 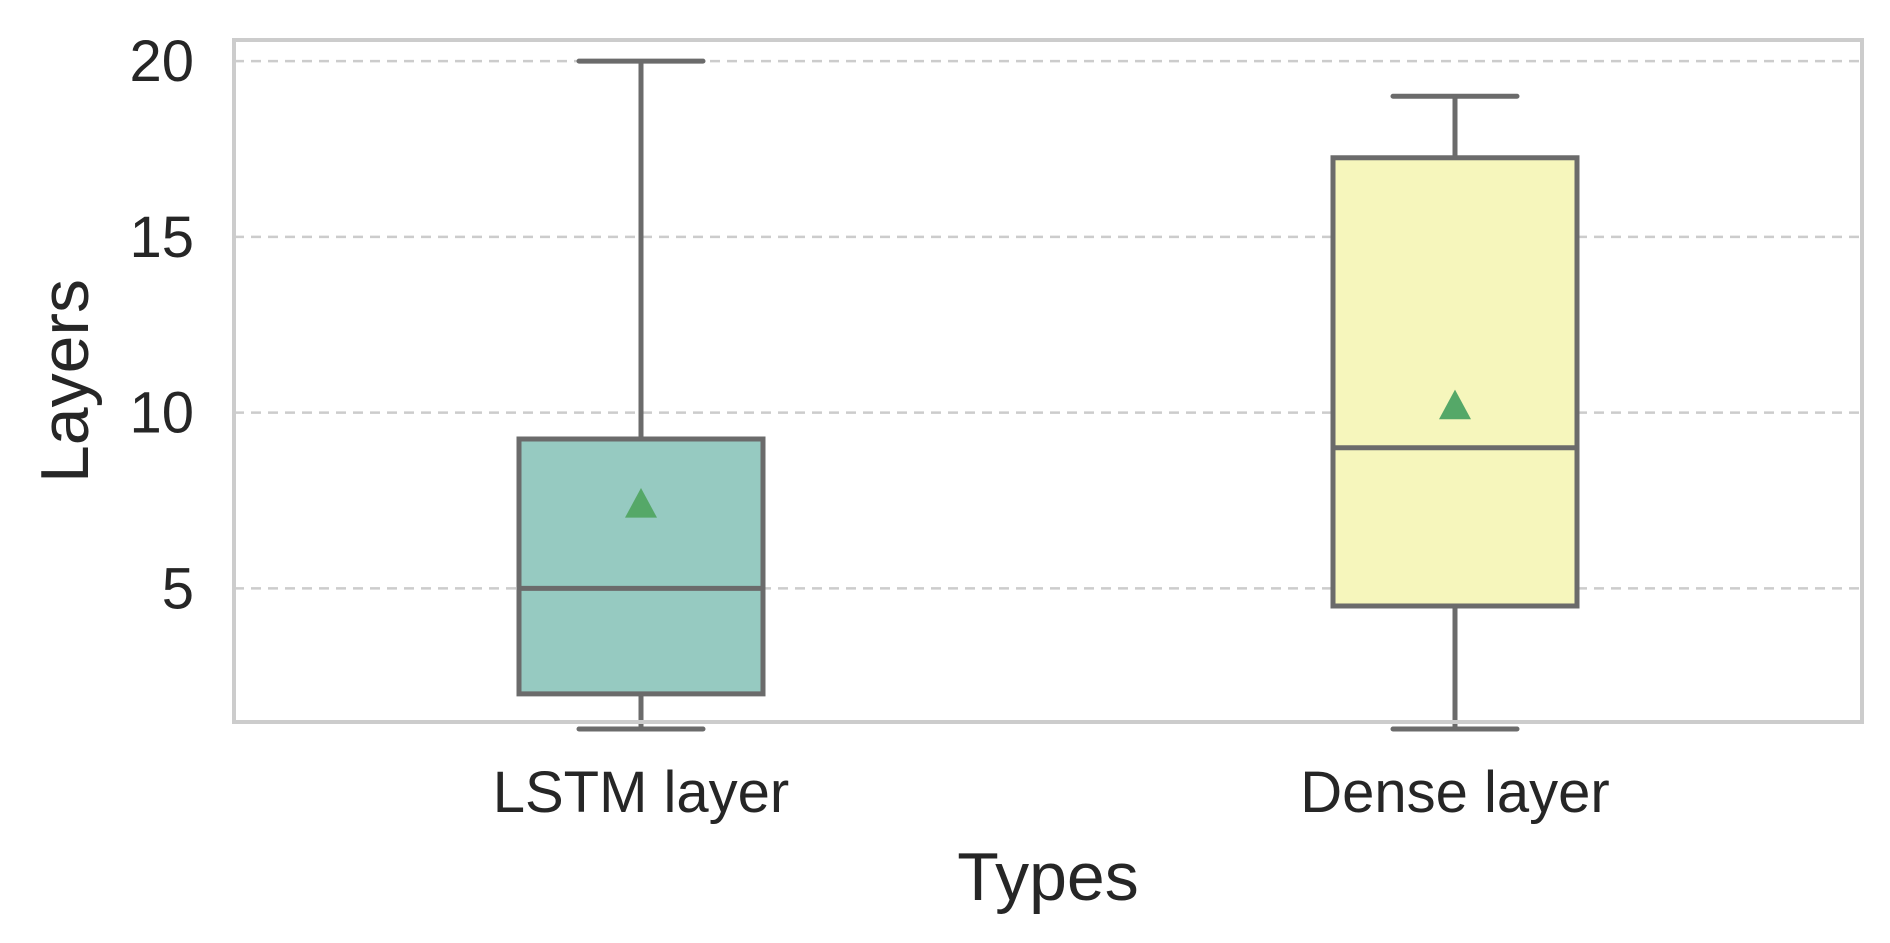 I want to click on y-axis-ticks: 5 10 15 20, so click(x=161, y=325).